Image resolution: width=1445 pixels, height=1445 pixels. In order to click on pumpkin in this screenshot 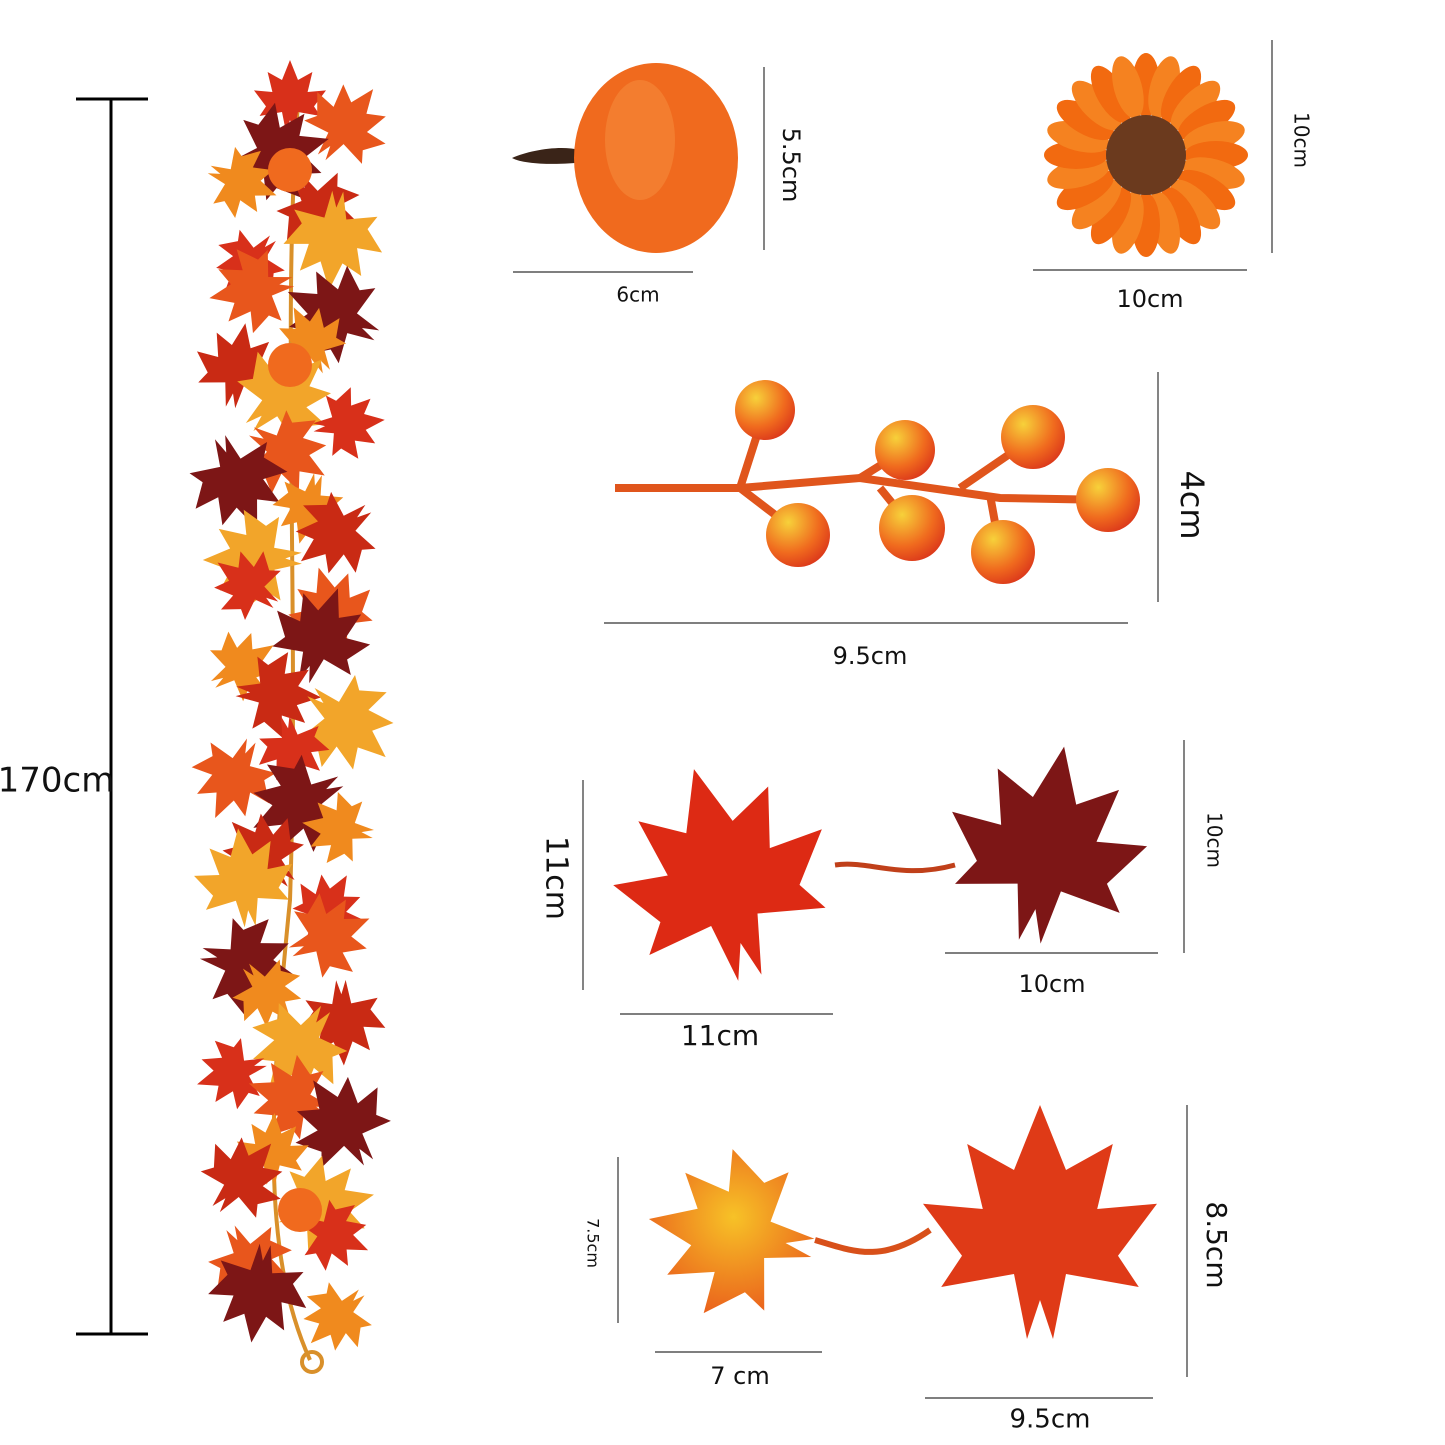, I will do `click(625, 158)`.